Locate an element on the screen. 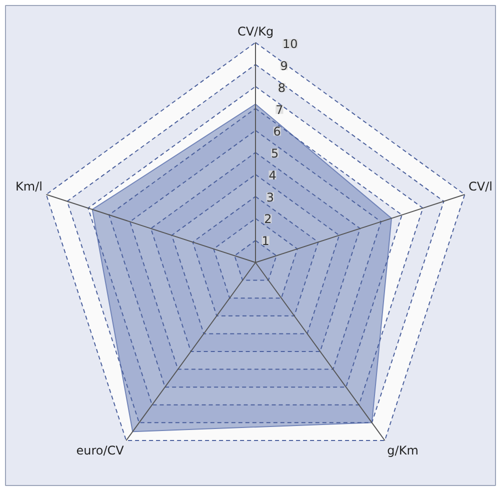 The image size is (500, 500). spoke-label: Km/l is located at coordinates (29, 186).